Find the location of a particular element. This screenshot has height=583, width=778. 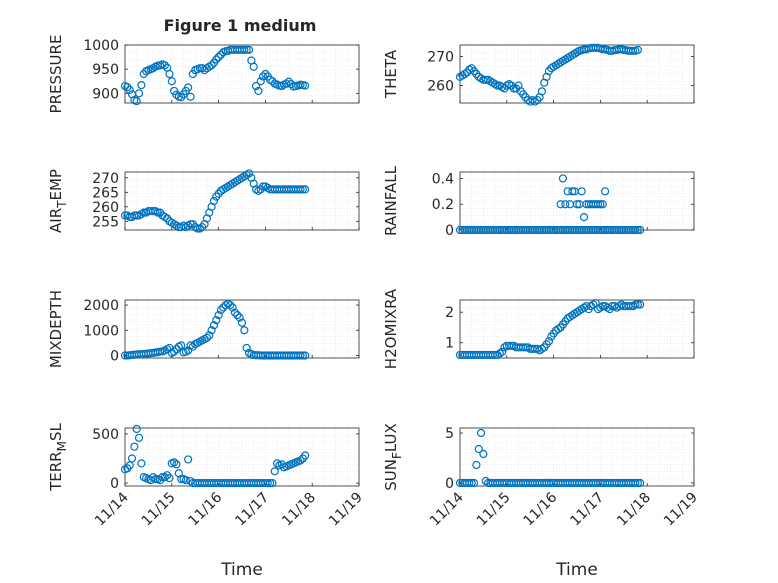

y-tick-label: 260 is located at coordinates (440, 87).